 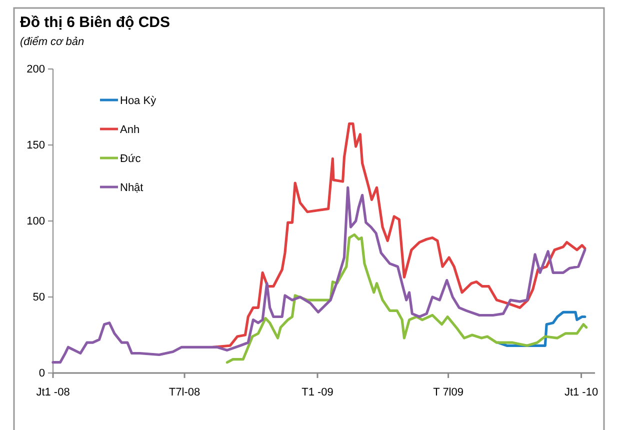 I want to click on x-tick-label: T 7l09, so click(x=448, y=392).